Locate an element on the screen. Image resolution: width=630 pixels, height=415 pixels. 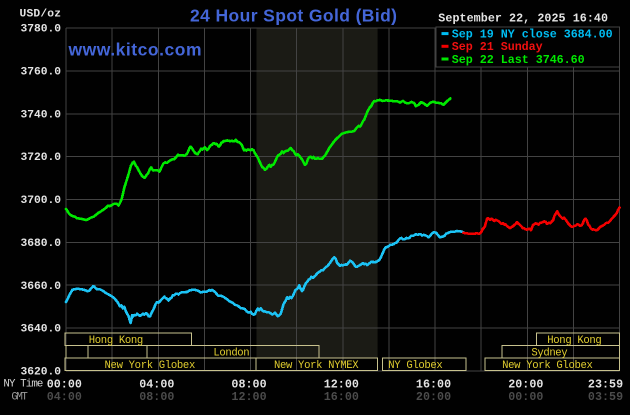
svg-text: Sep 22 Last 3746.60 is located at coordinates (518, 60).